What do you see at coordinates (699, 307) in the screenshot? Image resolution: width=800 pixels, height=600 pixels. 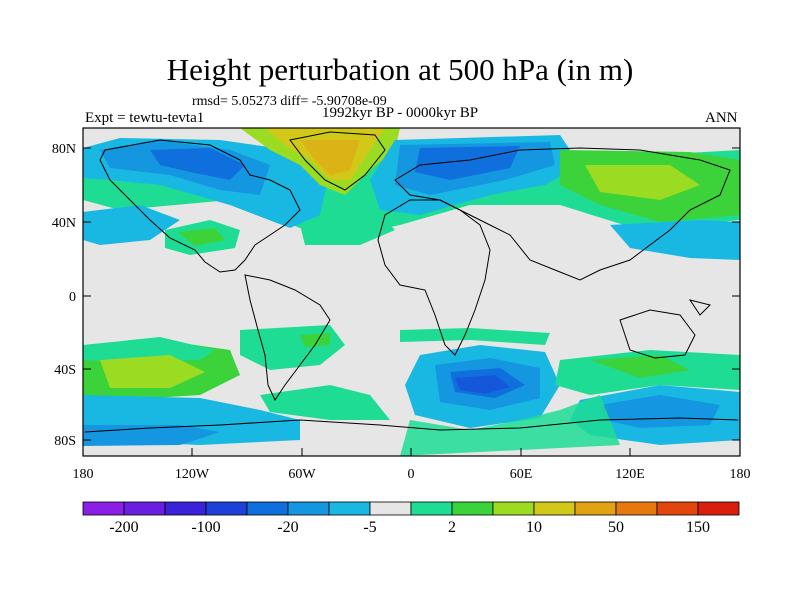 I see `outline-new-guinea` at bounding box center [699, 307].